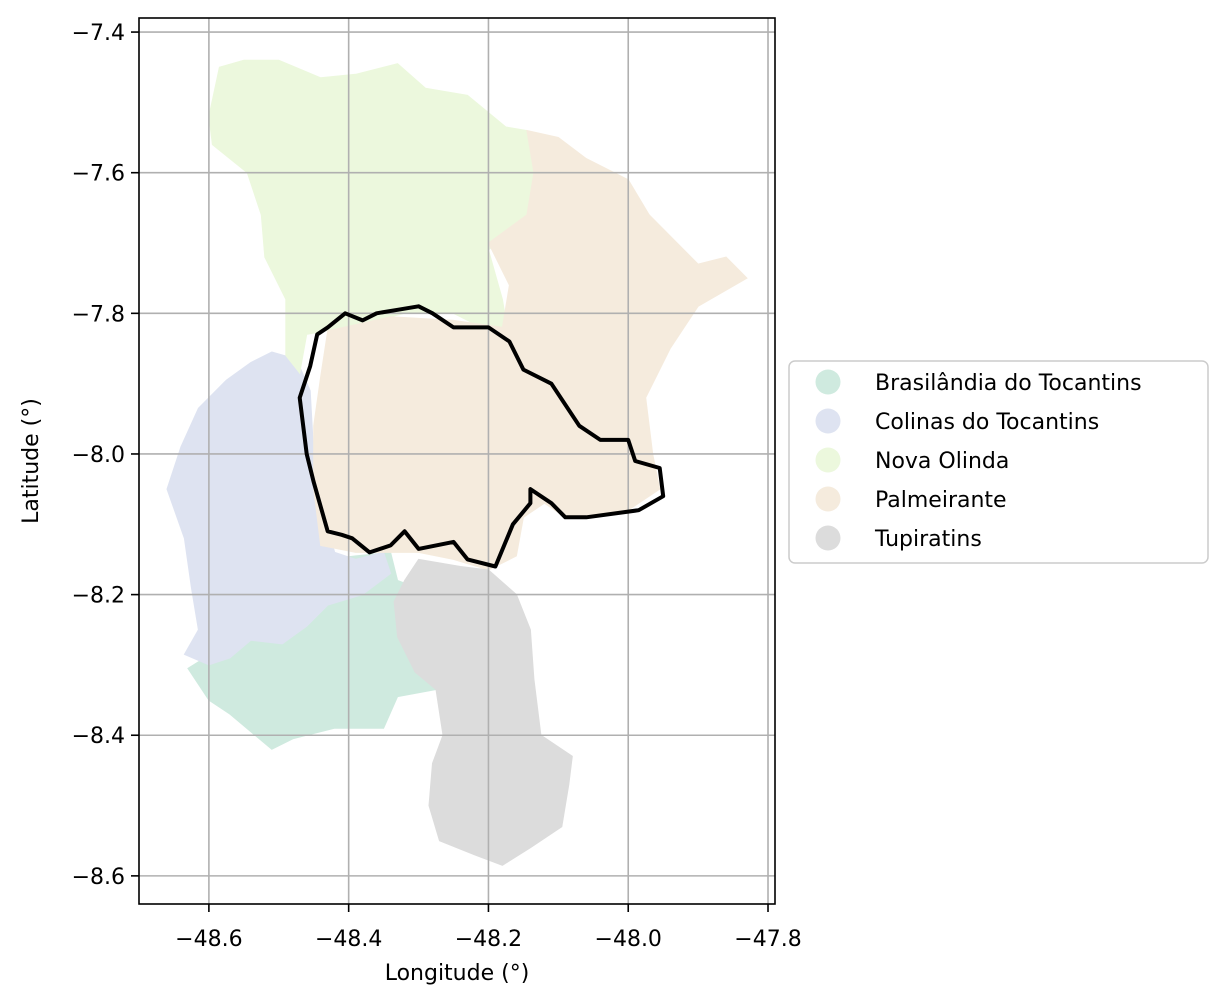  I want to click on y-axis: −7.4 −7.6 −7.8 −8.0 −8.2 −8.4 −8.6, so click(105, 455).